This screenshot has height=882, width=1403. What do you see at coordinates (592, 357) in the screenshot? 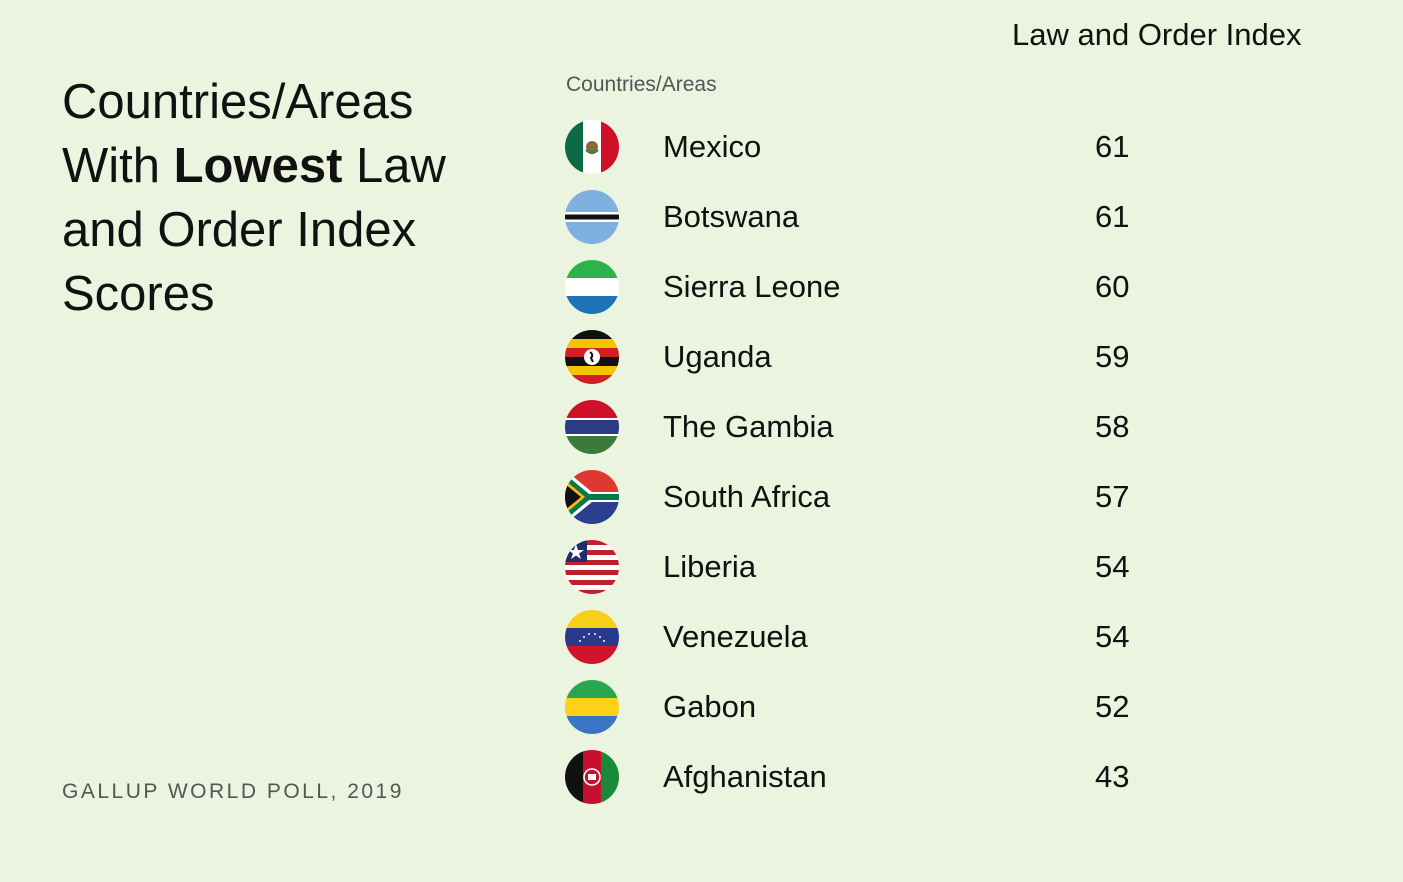
I see `uganda-flag-icon` at bounding box center [592, 357].